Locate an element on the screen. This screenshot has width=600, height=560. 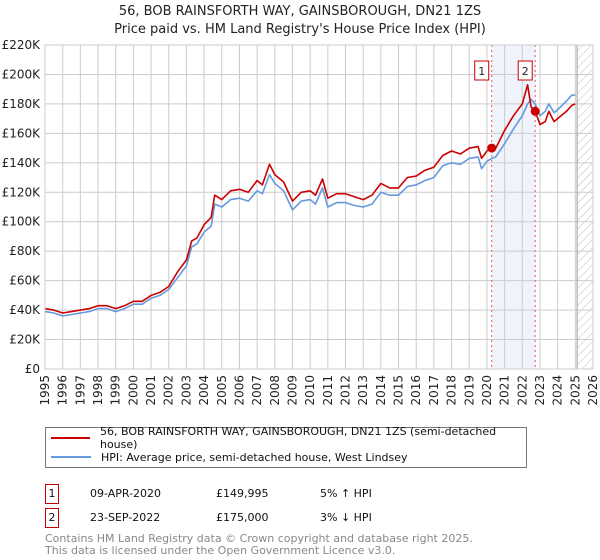
x-tick-label: 2025 is located at coordinates (575, 390).